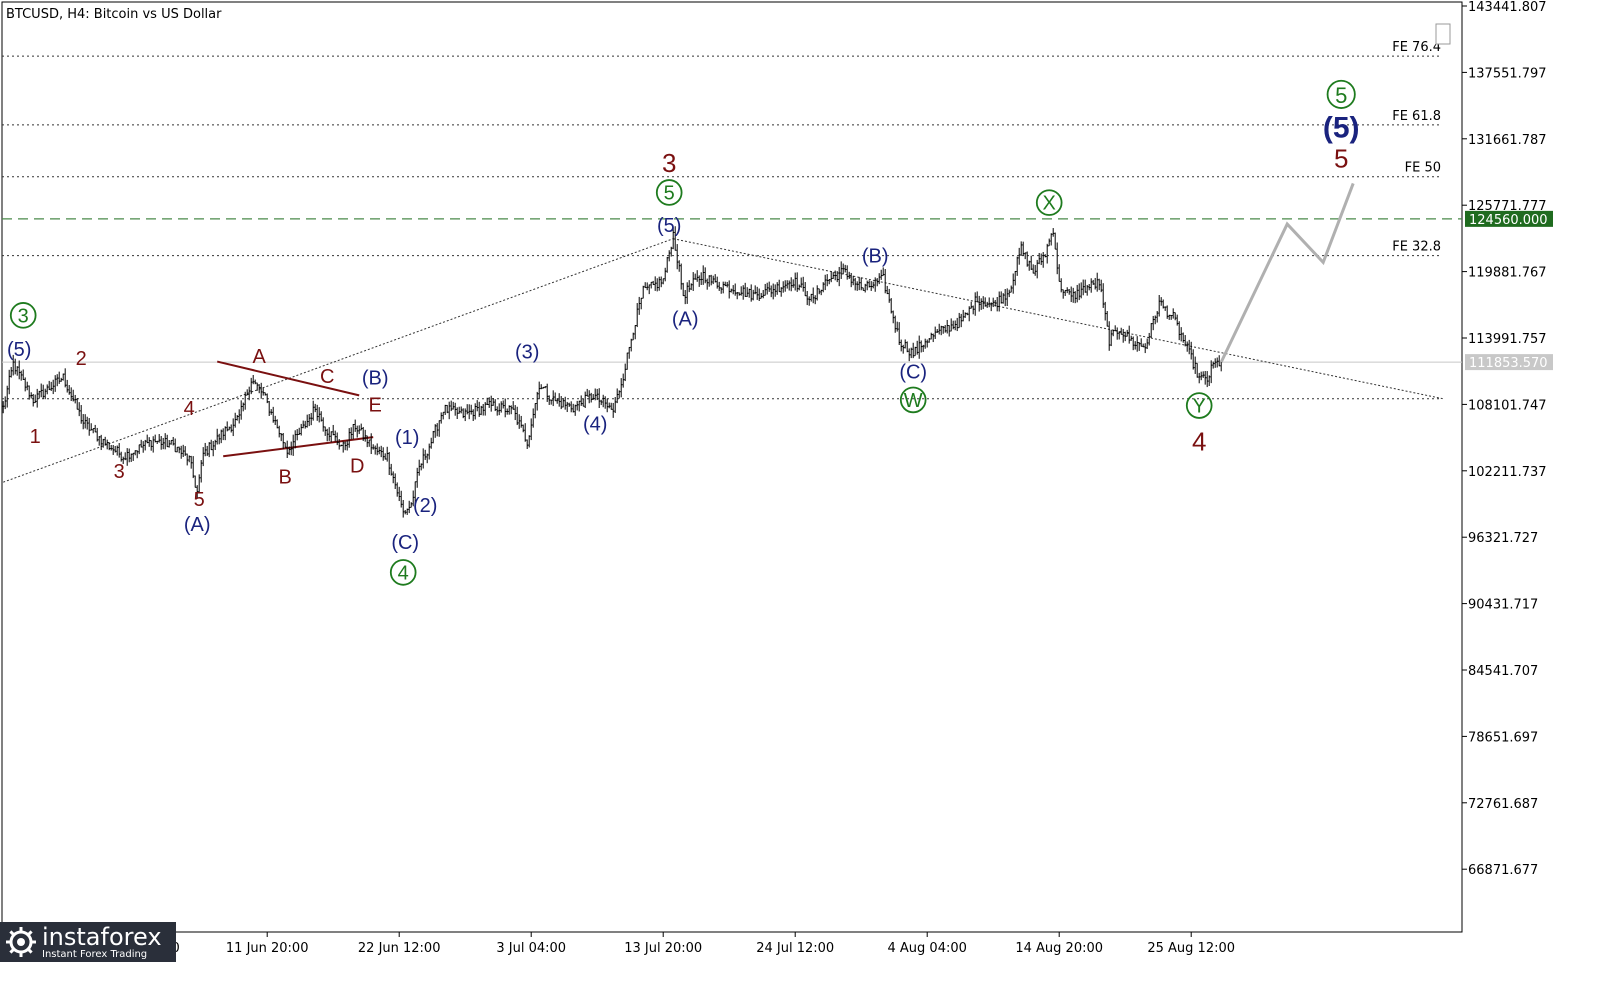  What do you see at coordinates (1508, 363) in the screenshot?
I see `current-price-box-label: 111853.570` at bounding box center [1508, 363].